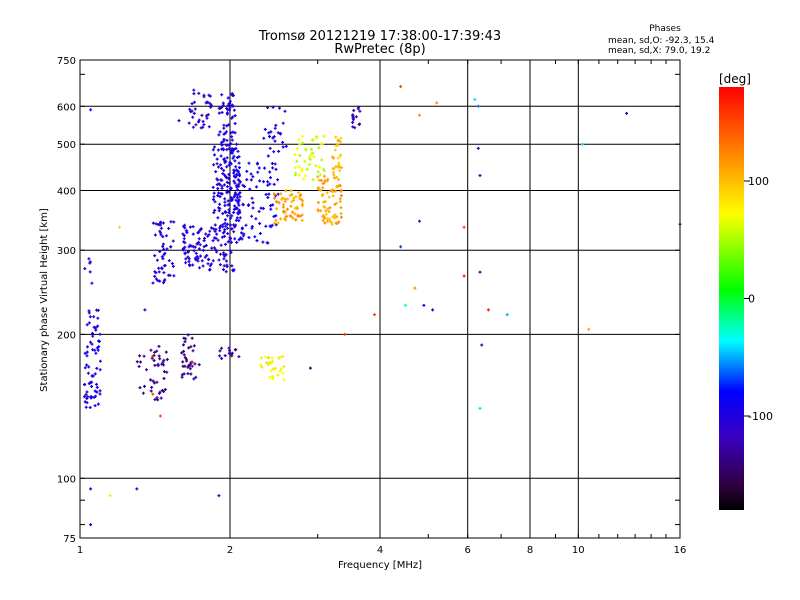 The width and height of the screenshot is (800, 600). What do you see at coordinates (230, 550) in the screenshot?
I see `x-tick-label: 2` at bounding box center [230, 550].